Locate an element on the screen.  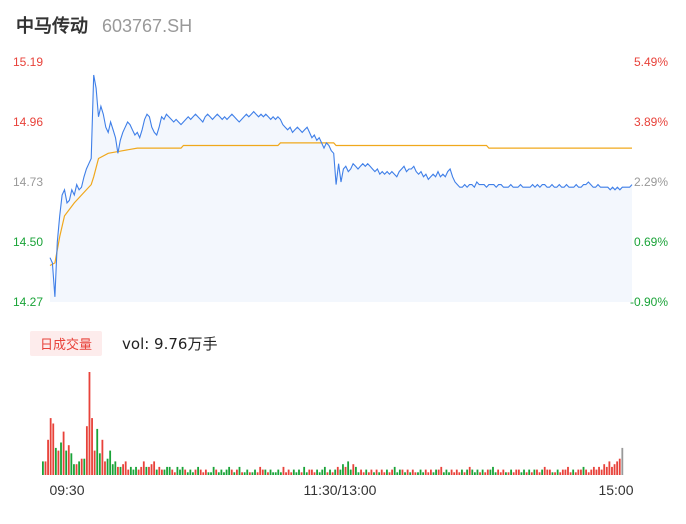
pct-axis: 5.49% 3.89% 2.29% 0.69% -0.90% is located at coordinates (649, 182).